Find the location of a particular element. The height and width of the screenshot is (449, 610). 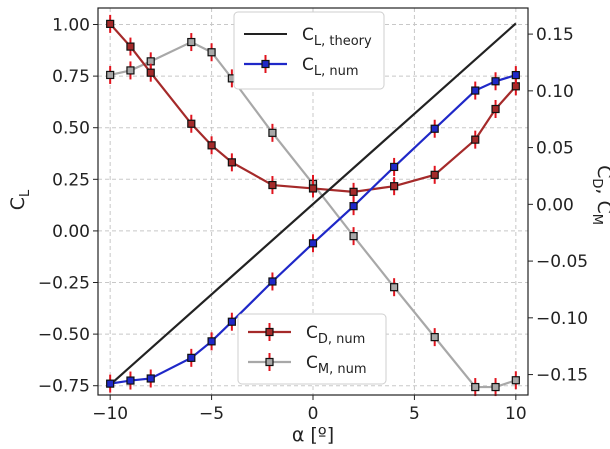

y-axis-label-right: CD, CM is located at coordinates (599, 195).